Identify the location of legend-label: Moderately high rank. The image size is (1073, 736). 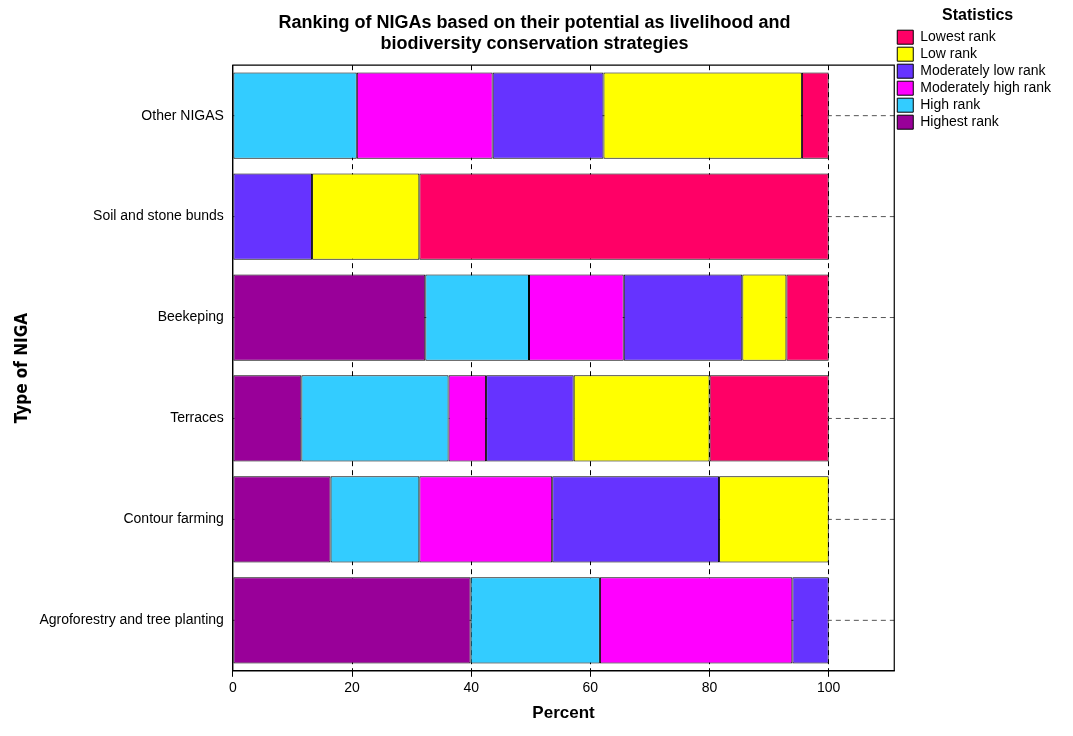
(986, 87).